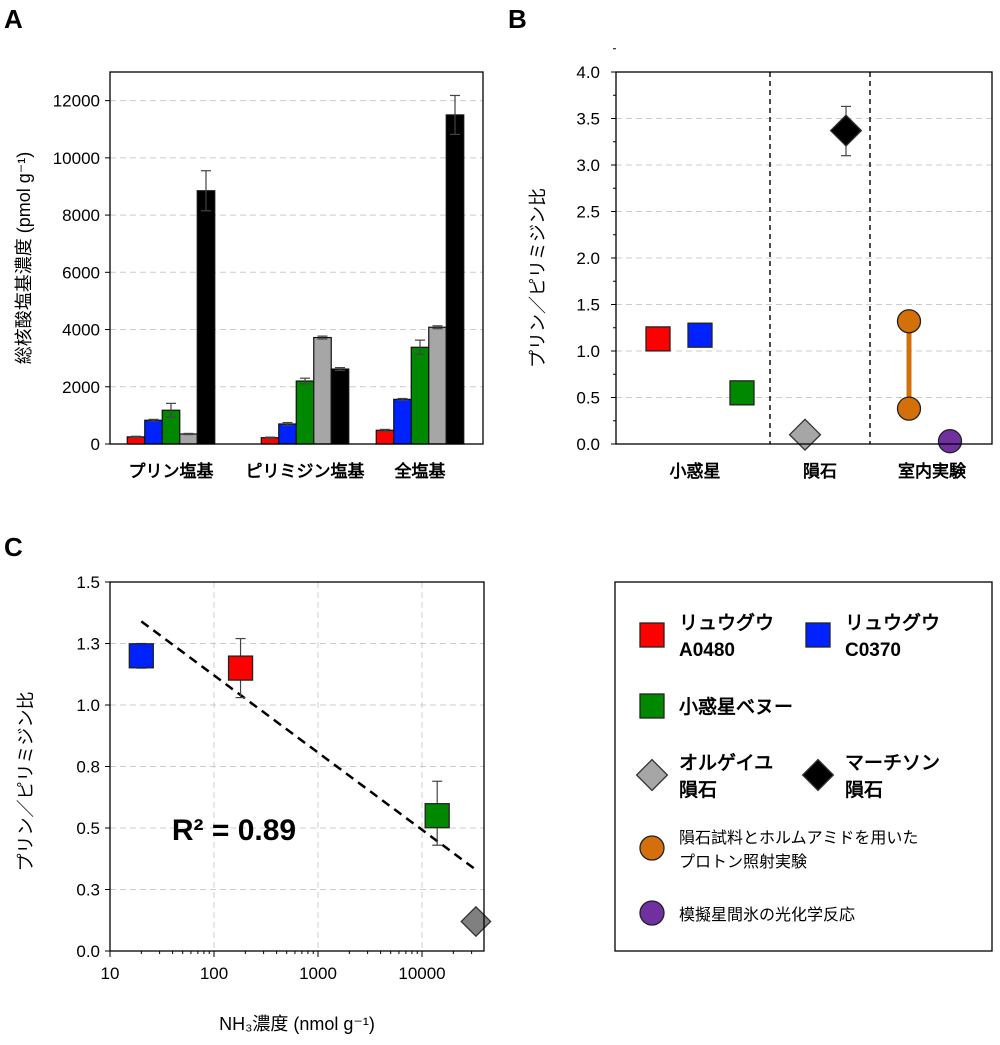 Image resolution: width=1000 pixels, height=1045 pixels. What do you see at coordinates (873, 650) in the screenshot?
I see `legend-label: C0370` at bounding box center [873, 650].